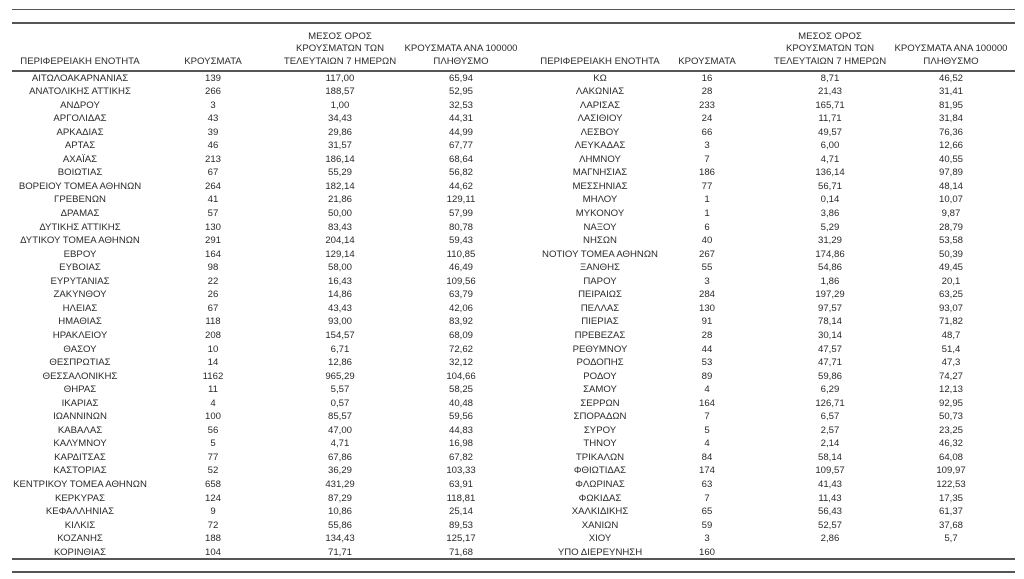  What do you see at coordinates (512, 133) in the screenshot?
I see `table-row: ΛΕΣΒΟΥ 66 49,57 76,36` at bounding box center [512, 133].